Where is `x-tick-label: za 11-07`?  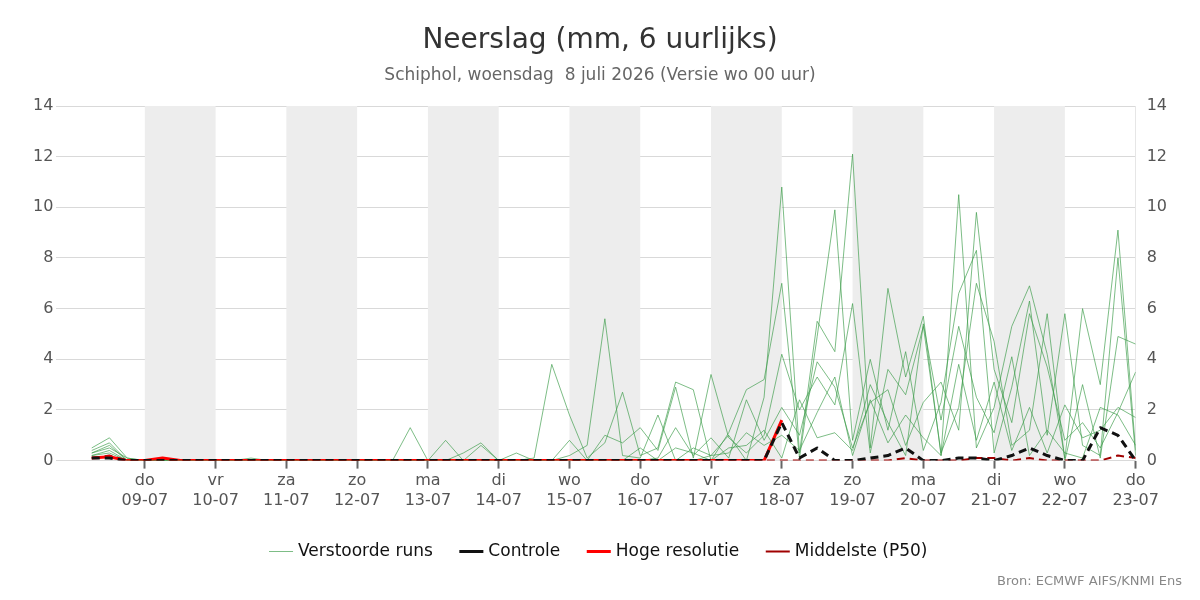
x-tick-label: za 11-07 is located at coordinates (286, 489).